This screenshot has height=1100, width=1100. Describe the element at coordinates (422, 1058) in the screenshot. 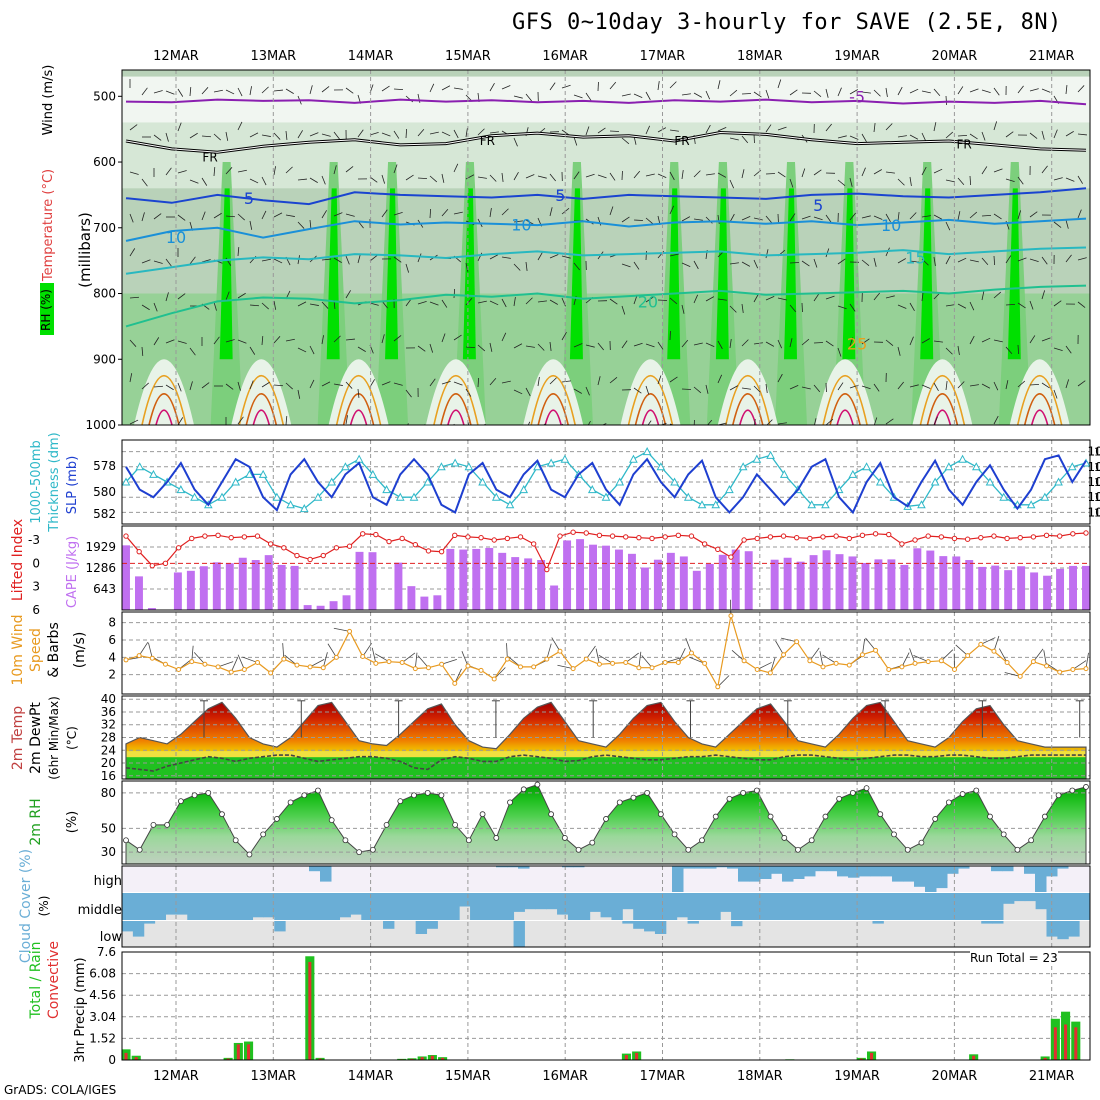

I see `precip-convective-bar` at that location.